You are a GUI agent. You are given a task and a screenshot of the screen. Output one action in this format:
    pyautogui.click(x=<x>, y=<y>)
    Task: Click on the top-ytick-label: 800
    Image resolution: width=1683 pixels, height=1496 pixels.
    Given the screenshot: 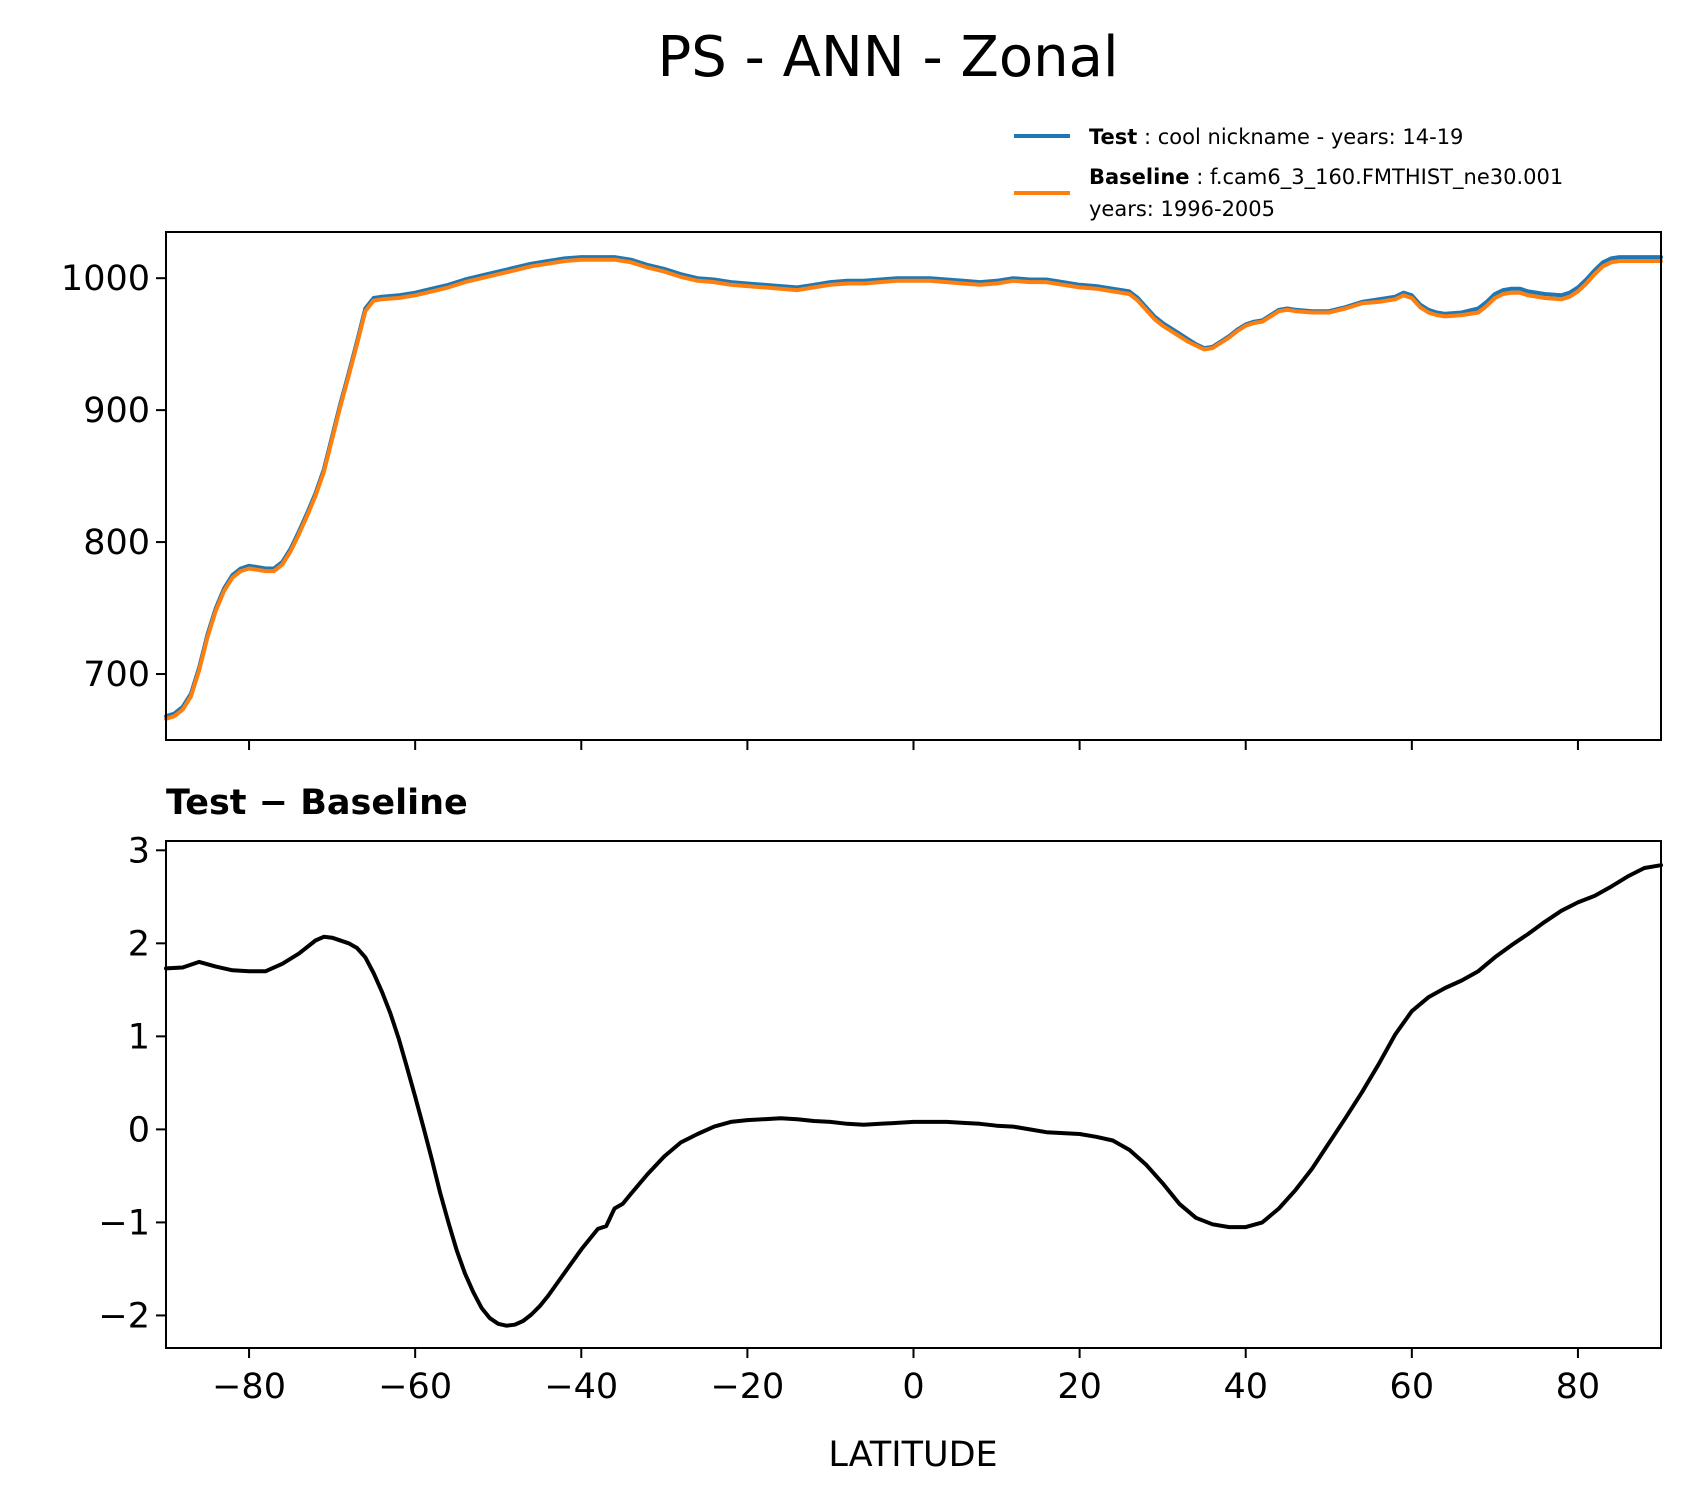 What is the action you would take?
    pyautogui.click(x=116, y=543)
    